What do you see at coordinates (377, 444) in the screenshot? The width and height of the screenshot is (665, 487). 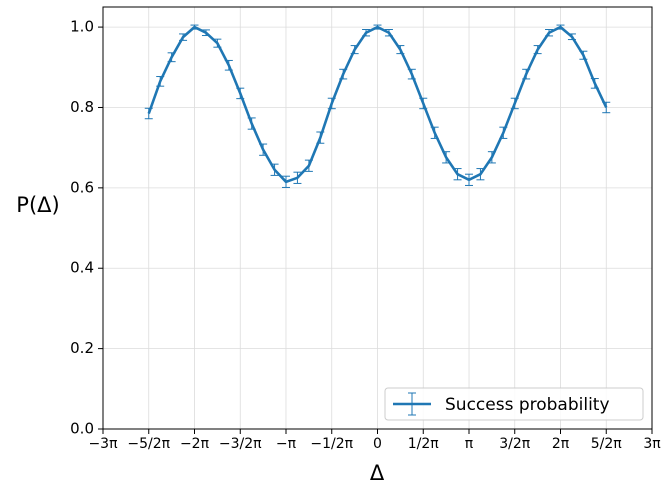 I see `x-tick-label: 0` at bounding box center [377, 444].